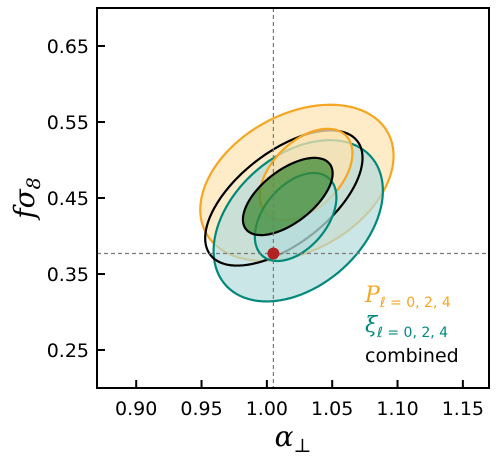 The image size is (498, 456). What do you see at coordinates (407, 297) in the screenshot?
I see `legend-entry-0: Pℓ = 0, 2, 4` at bounding box center [407, 297].